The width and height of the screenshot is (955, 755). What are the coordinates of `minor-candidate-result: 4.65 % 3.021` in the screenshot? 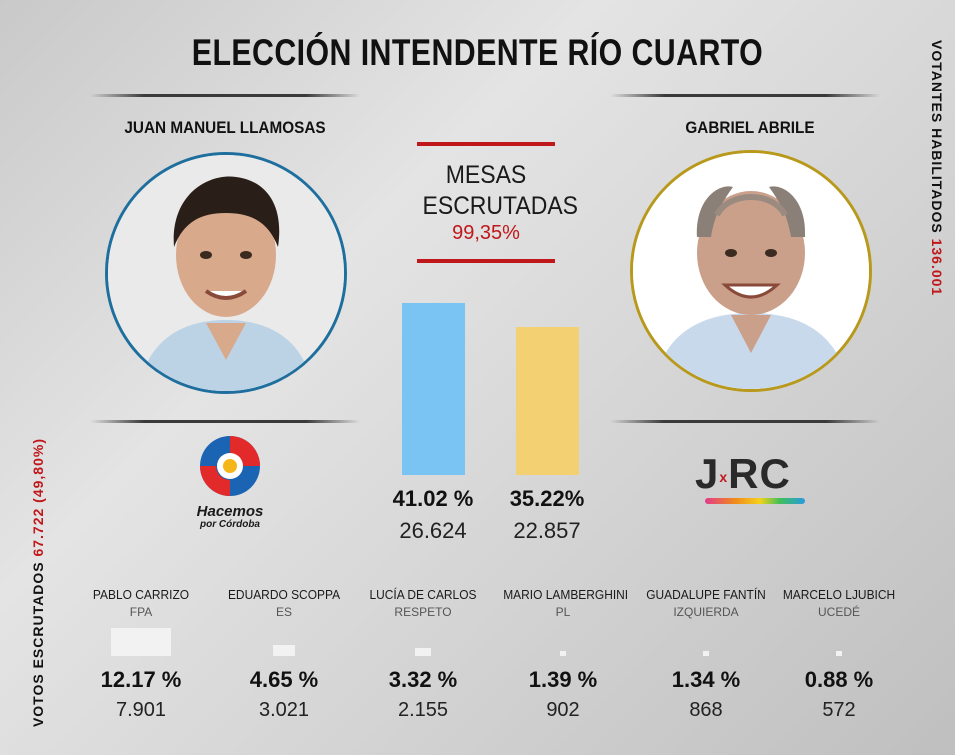 It's located at (284, 694).